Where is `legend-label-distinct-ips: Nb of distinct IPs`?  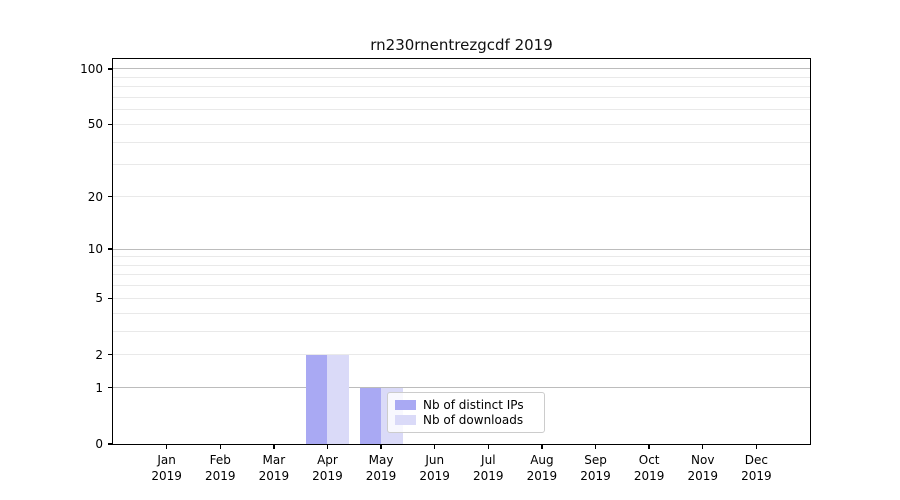 legend-label-distinct-ips: Nb of distinct IPs is located at coordinates (473, 404).